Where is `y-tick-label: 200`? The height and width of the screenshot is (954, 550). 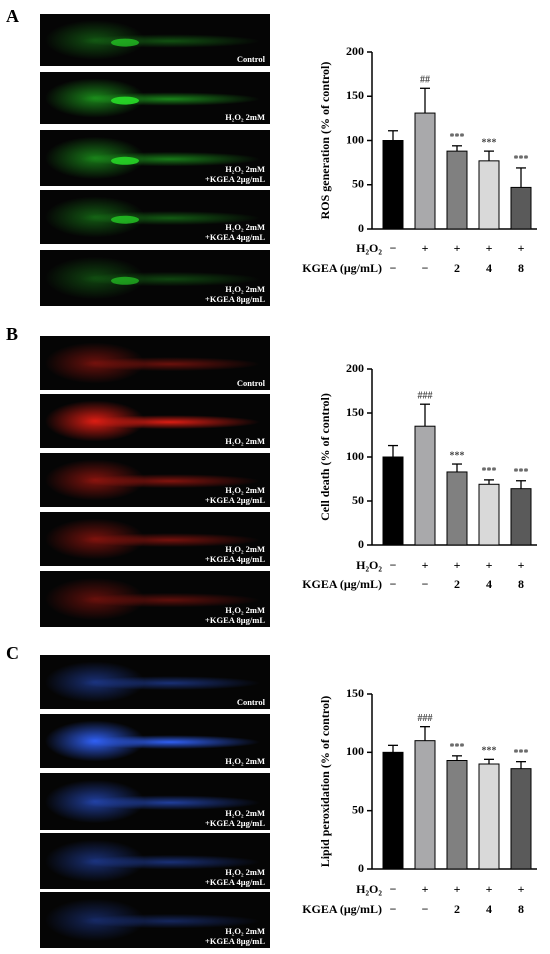 y-tick-label: 200 is located at coordinates (355, 51).